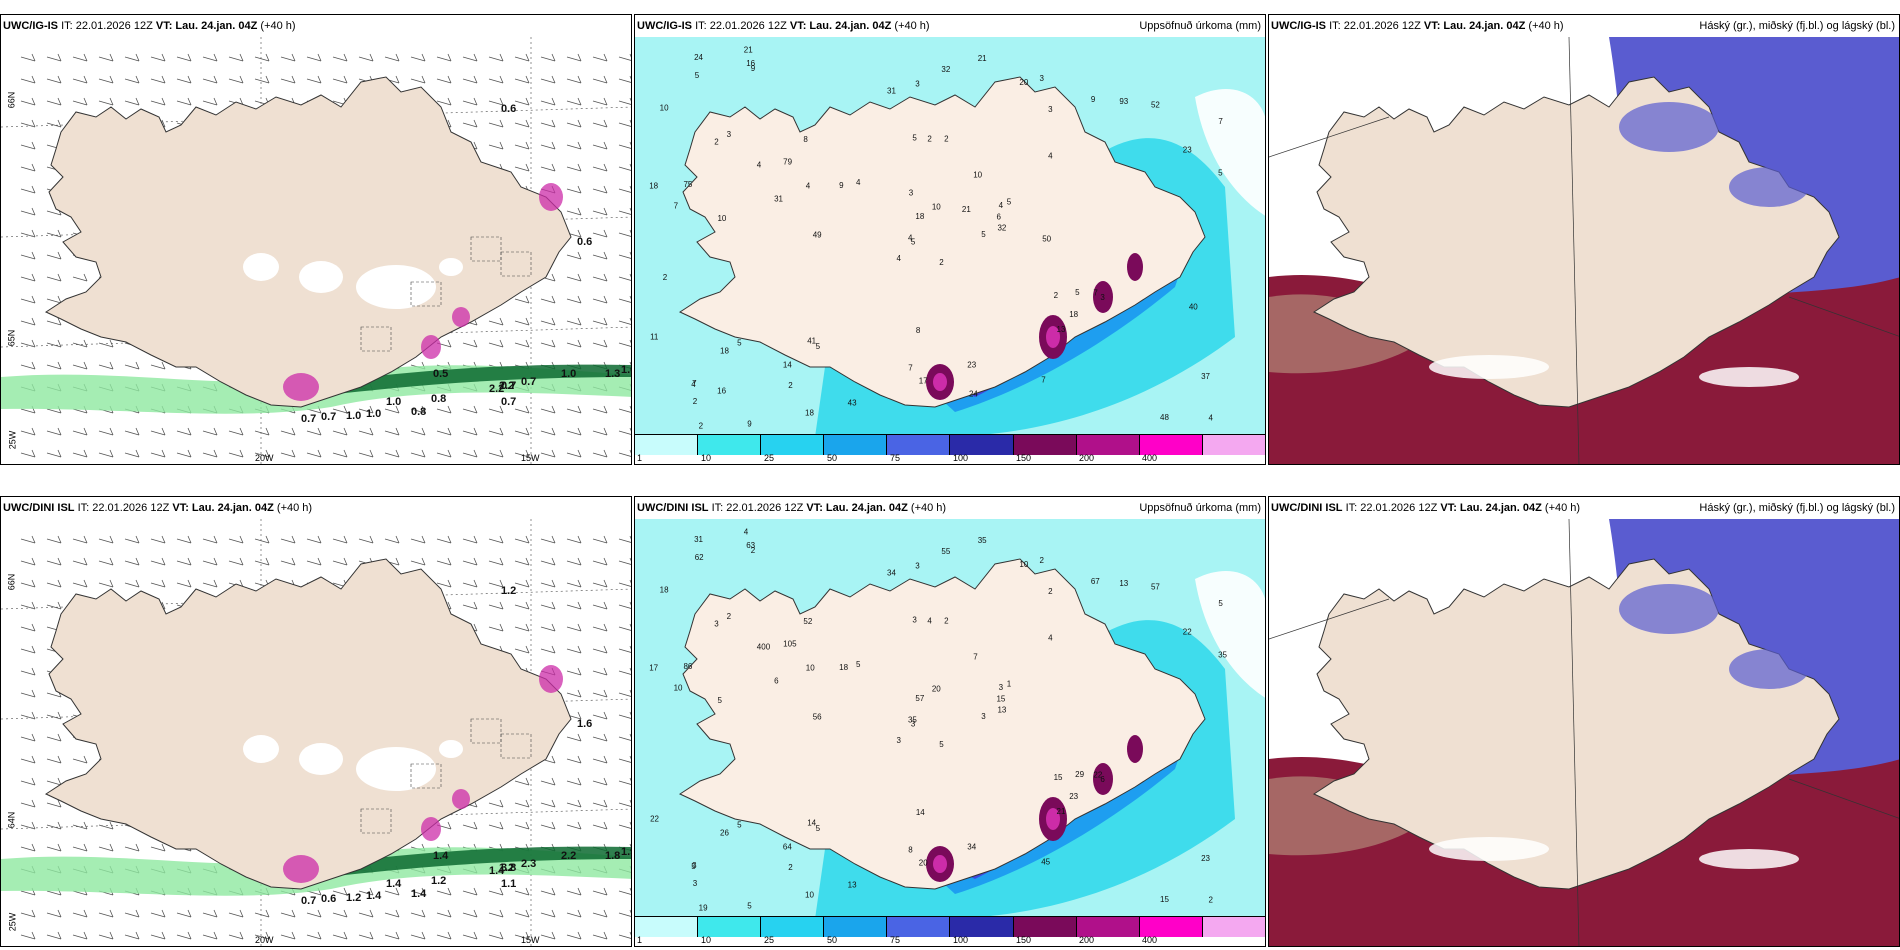 The height and width of the screenshot is (950, 1900). What do you see at coordinates (703, 907) in the screenshot?
I see `precip-amount-label: 19` at bounding box center [703, 907].